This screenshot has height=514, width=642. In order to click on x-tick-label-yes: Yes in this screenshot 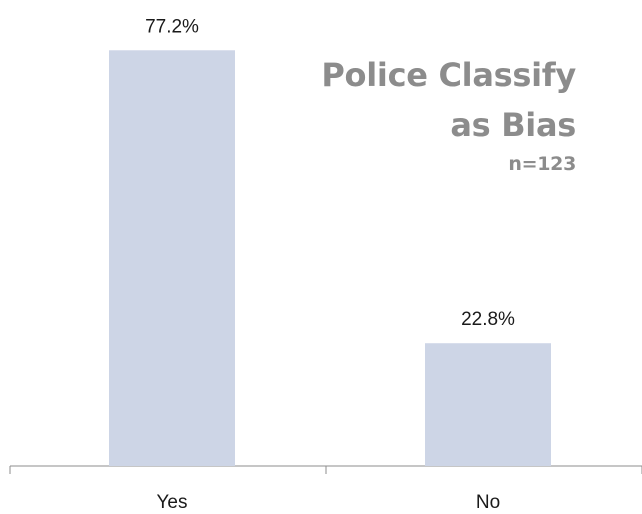, I will do `click(172, 502)`.